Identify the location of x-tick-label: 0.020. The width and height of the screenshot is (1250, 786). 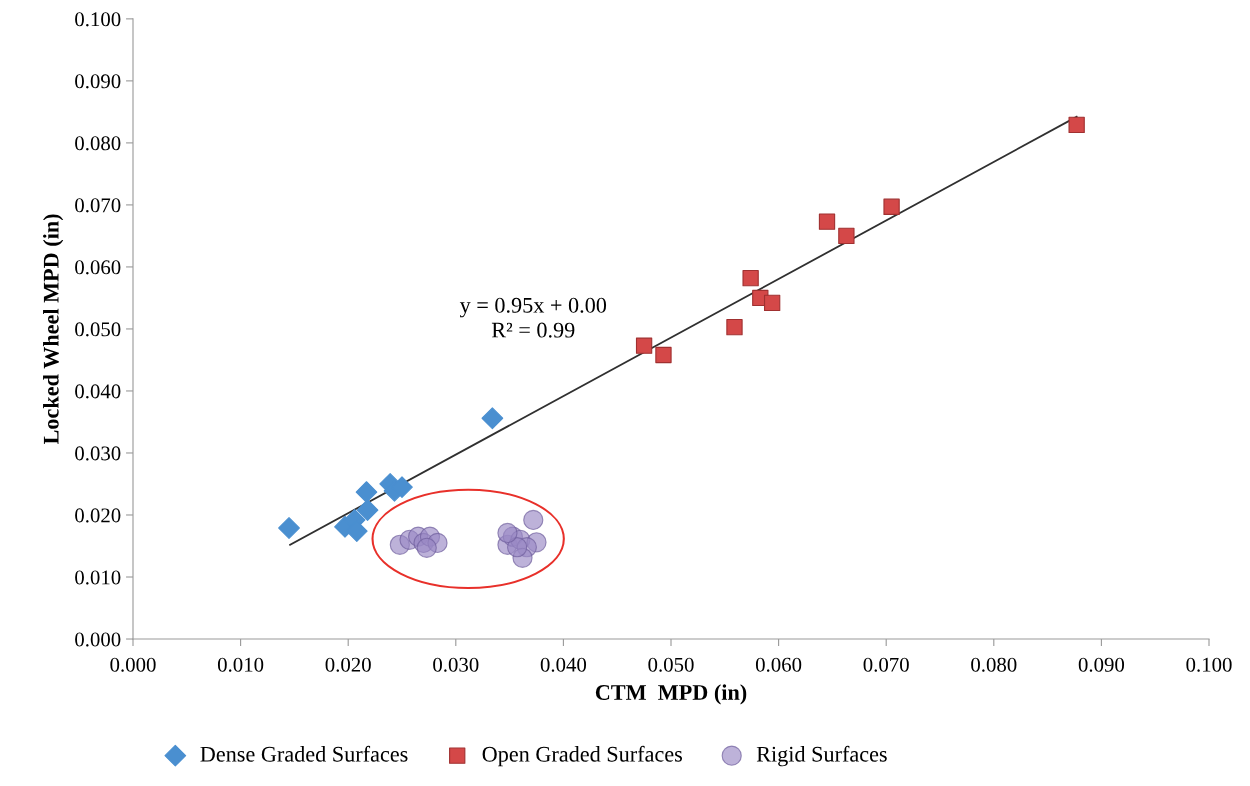
(348, 664).